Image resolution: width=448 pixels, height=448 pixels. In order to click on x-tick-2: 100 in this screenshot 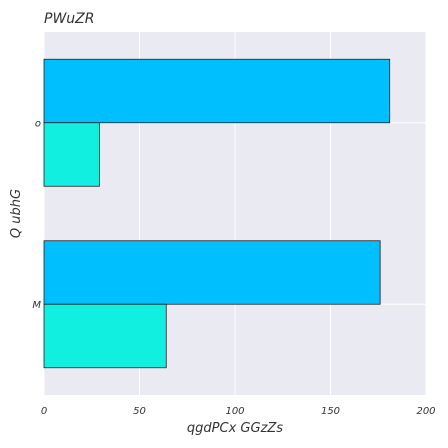, I will do `click(234, 411)`.